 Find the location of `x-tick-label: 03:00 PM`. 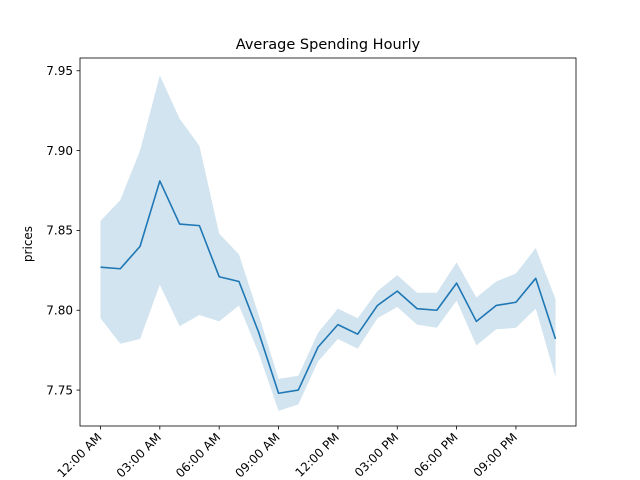

x-tick-label: 03:00 PM is located at coordinates (376, 454).